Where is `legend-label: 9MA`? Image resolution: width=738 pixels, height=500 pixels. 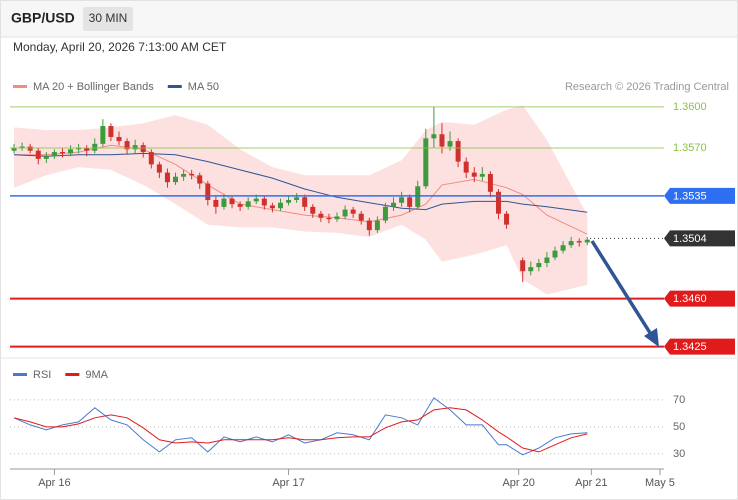
legend-label: 9MA is located at coordinates (96, 375).